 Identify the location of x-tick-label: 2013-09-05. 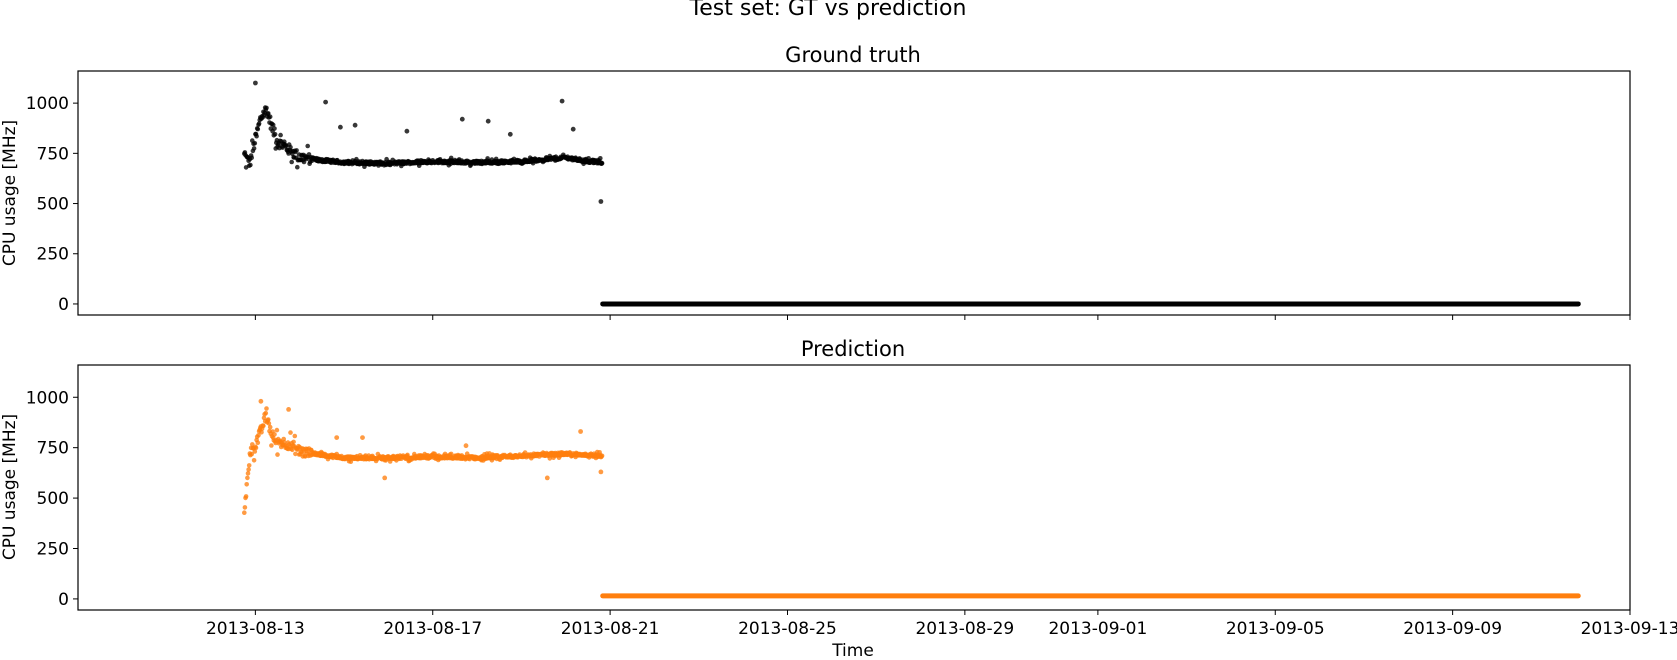
(1275, 629).